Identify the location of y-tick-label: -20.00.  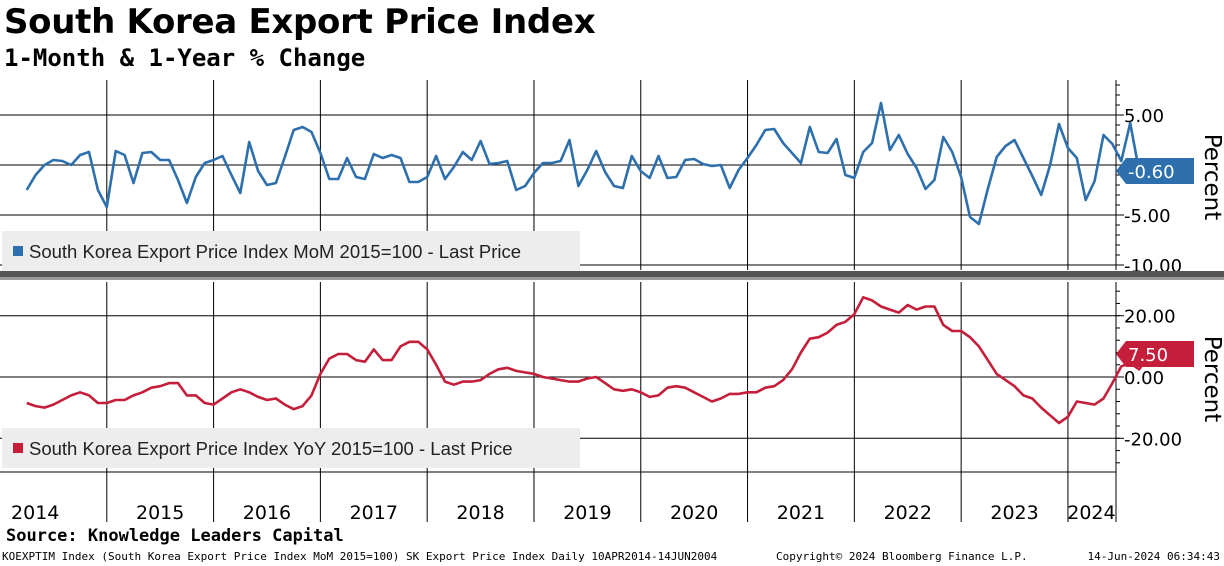
(1153, 439).